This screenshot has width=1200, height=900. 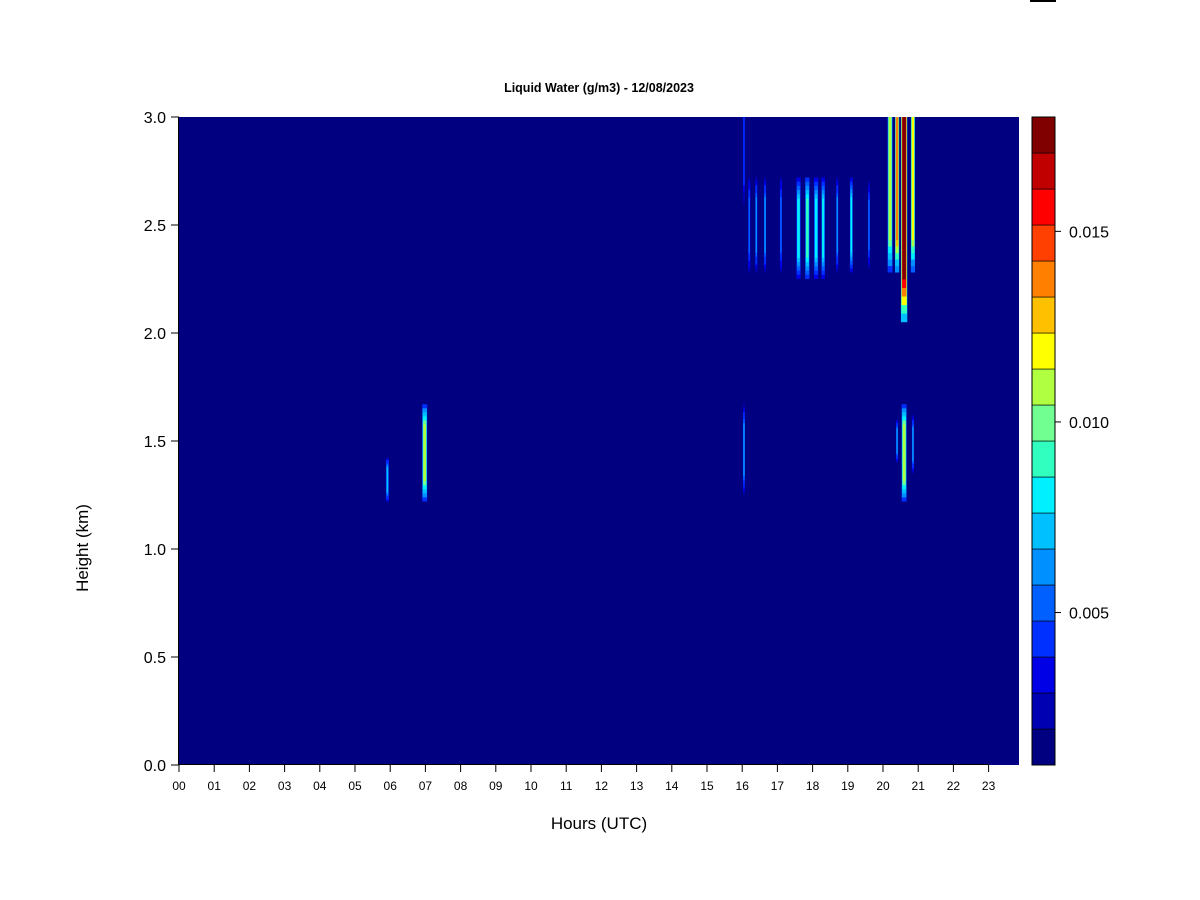 What do you see at coordinates (215, 786) in the screenshot?
I see `x-tick-label: 01` at bounding box center [215, 786].